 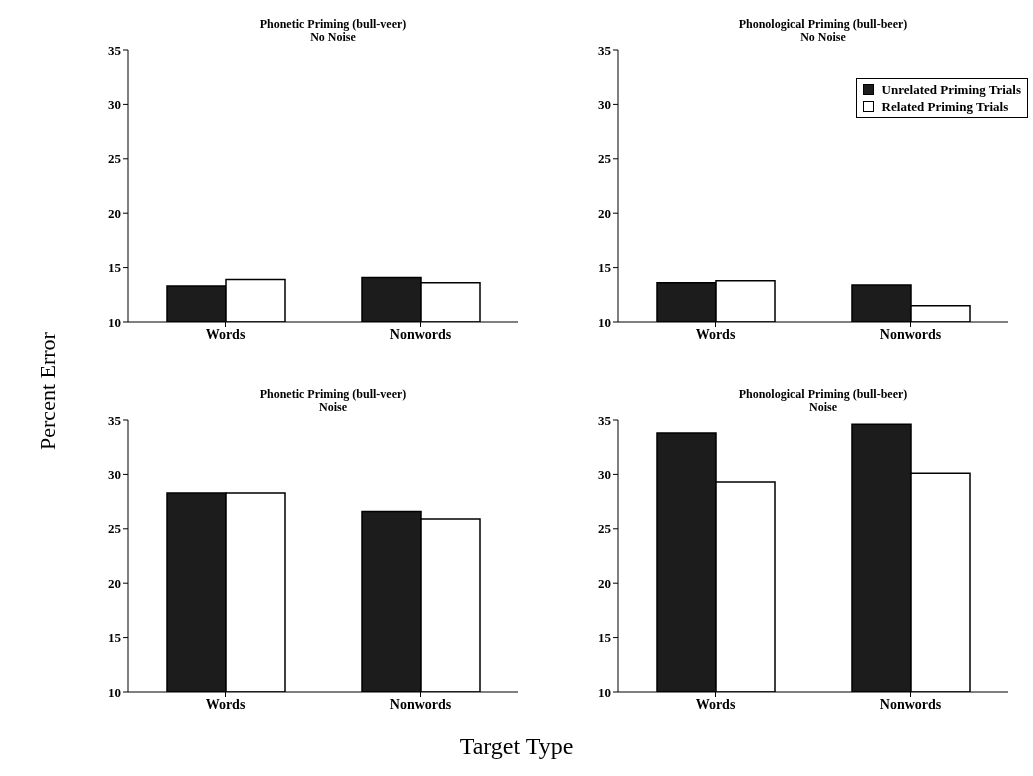 What do you see at coordinates (951, 89) in the screenshot?
I see `legend-label: Unrelated Priming Trials` at bounding box center [951, 89].